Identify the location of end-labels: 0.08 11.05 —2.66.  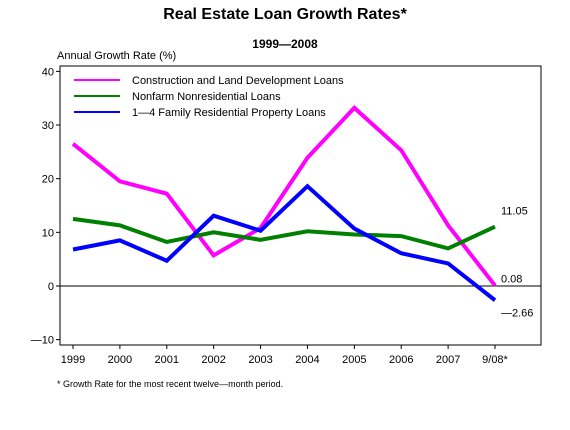
(517, 263).